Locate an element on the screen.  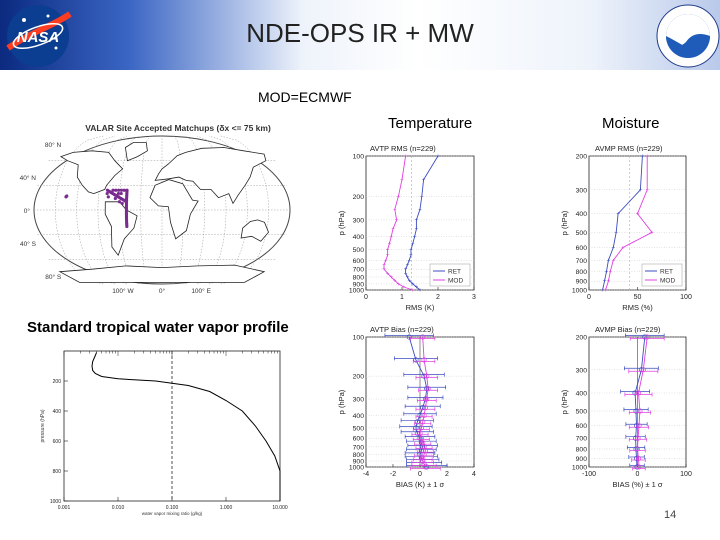
chart-series-line-mod is located at coordinates (642, 402).